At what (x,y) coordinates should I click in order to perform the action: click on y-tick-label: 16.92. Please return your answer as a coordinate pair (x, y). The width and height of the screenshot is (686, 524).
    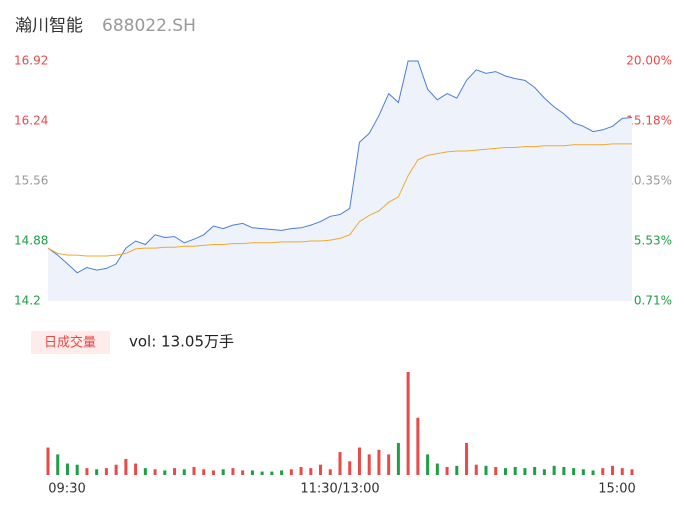
    Looking at the image, I should click on (31, 61).